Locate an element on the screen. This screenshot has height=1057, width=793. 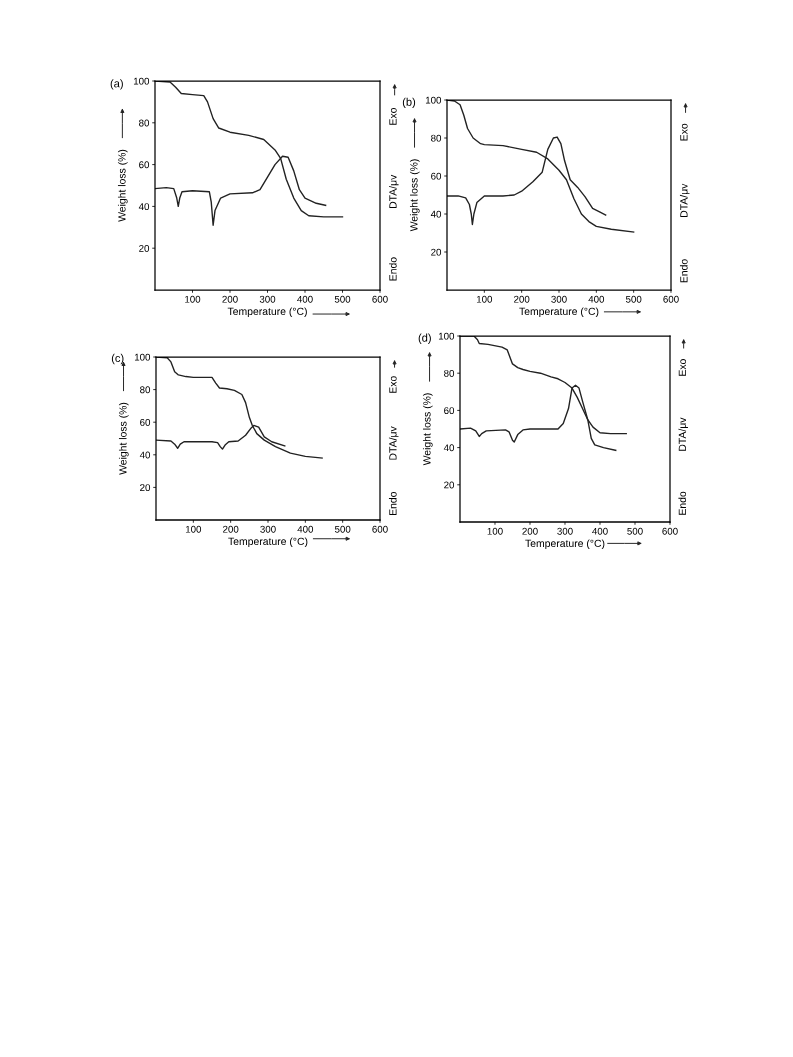
chart-title: (b) is located at coordinates (409, 102).